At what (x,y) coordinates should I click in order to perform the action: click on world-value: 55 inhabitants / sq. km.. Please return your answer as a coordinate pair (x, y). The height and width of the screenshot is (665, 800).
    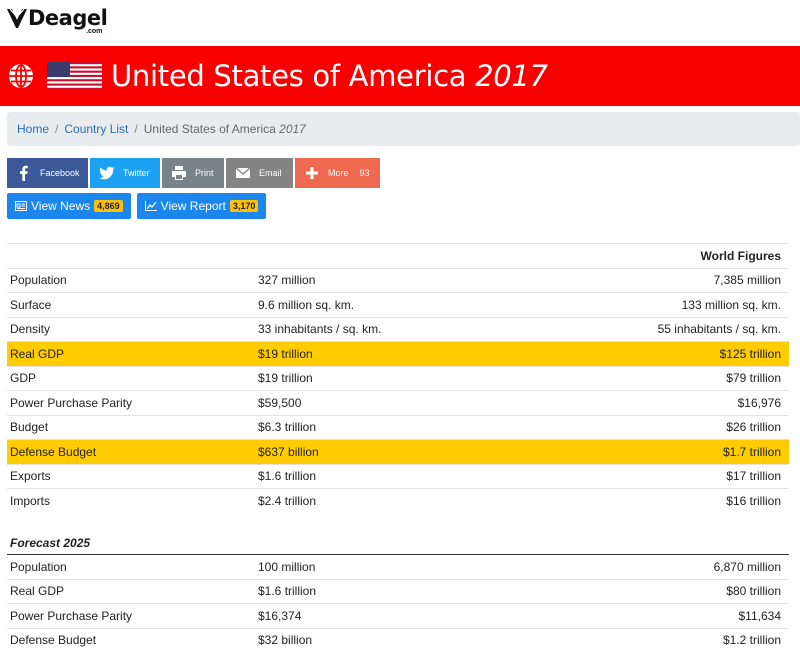
    Looking at the image, I should click on (662, 329).